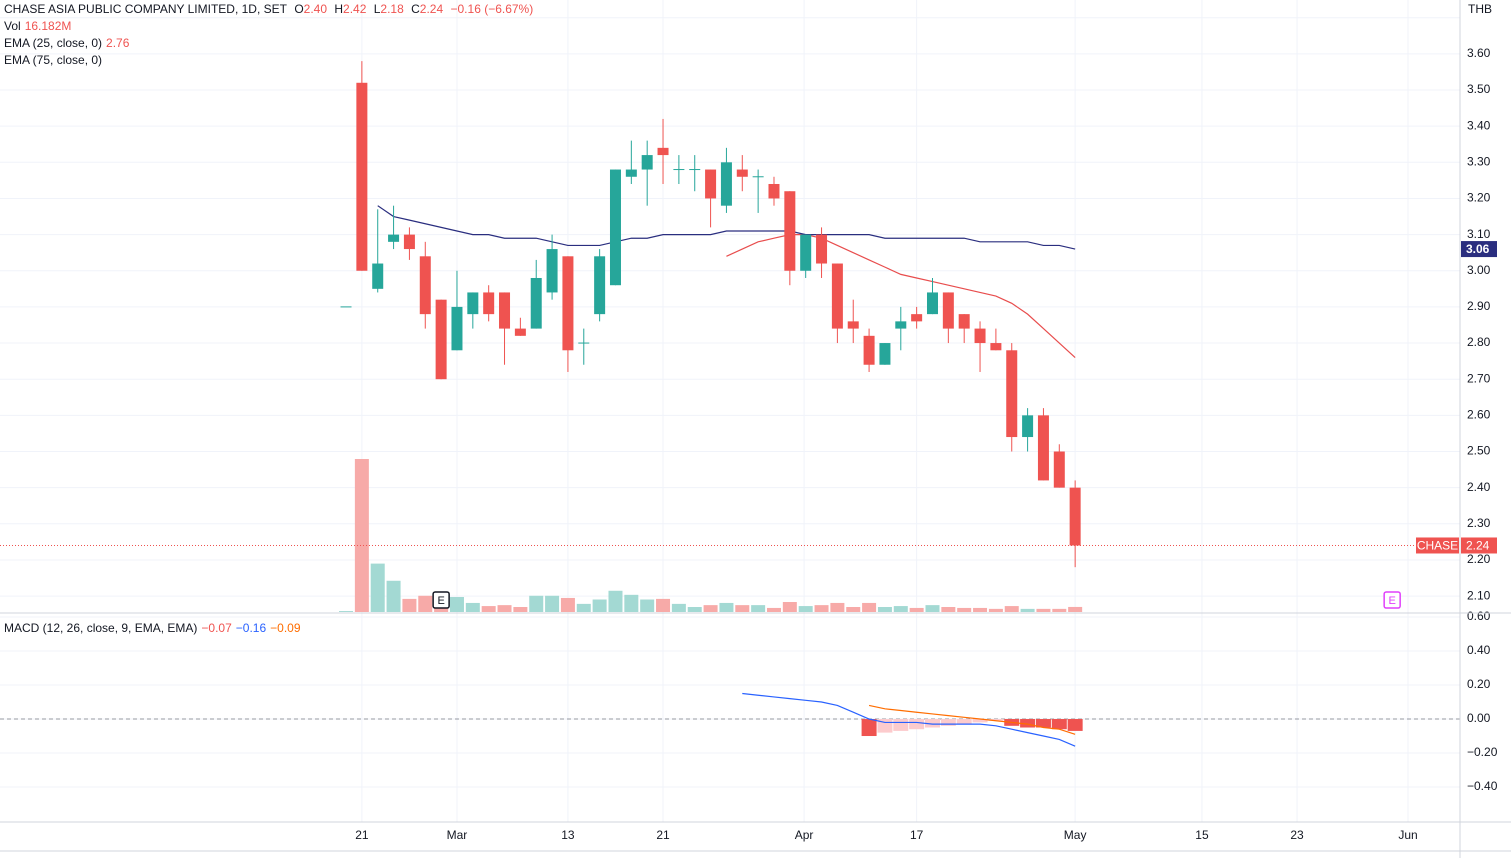 This screenshot has width=1511, height=858. Describe the element at coordinates (1297, 835) in the screenshot. I see `x-tick-label: 23` at that location.